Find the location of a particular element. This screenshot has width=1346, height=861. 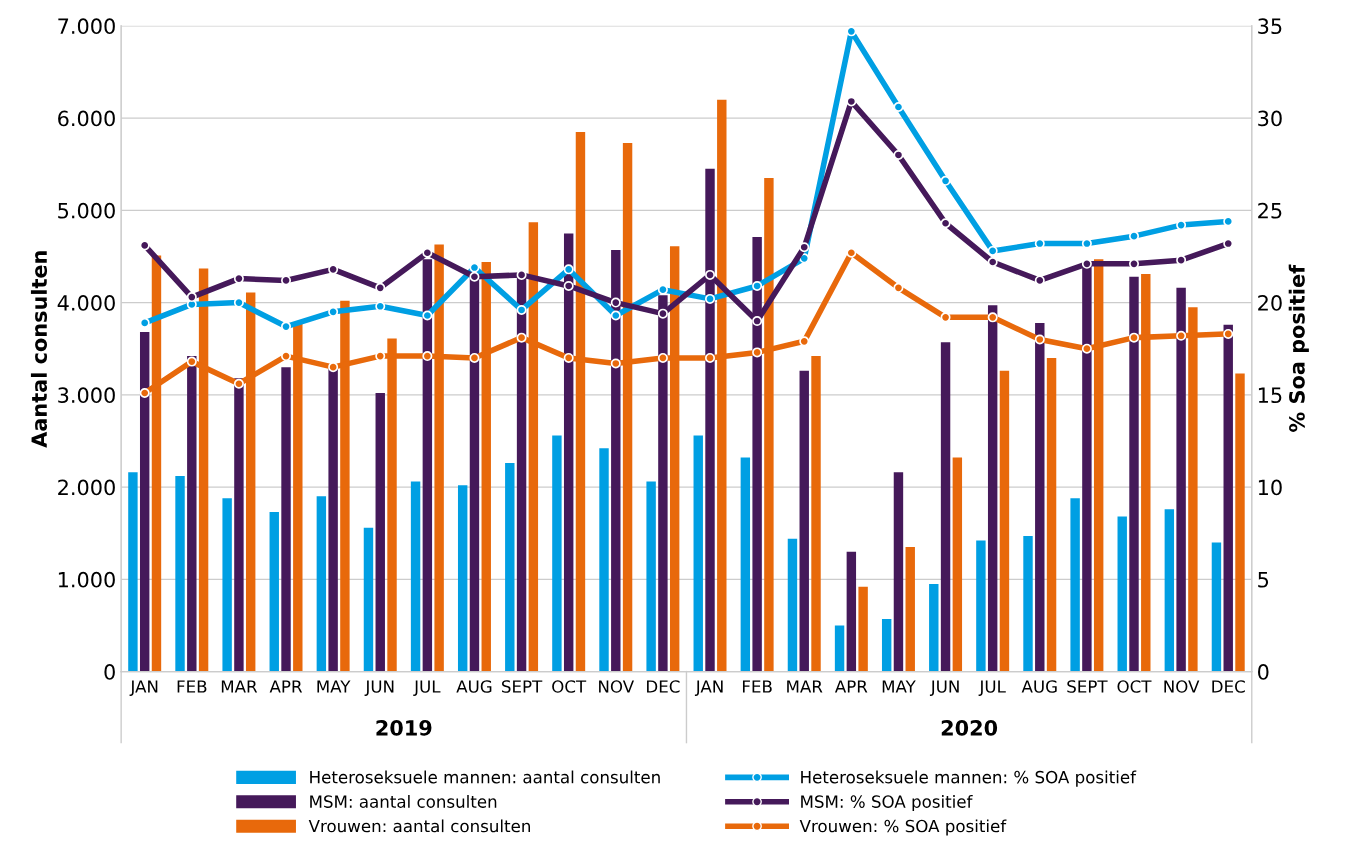

x-tick-label: APR is located at coordinates (286, 686).